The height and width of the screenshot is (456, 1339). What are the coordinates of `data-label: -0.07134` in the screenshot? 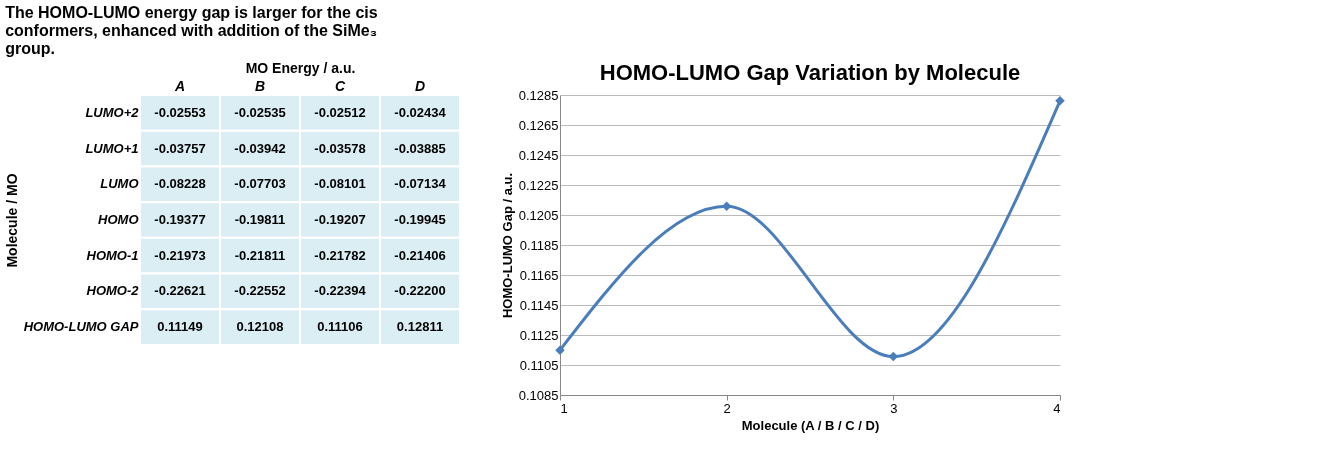 It's located at (420, 184).